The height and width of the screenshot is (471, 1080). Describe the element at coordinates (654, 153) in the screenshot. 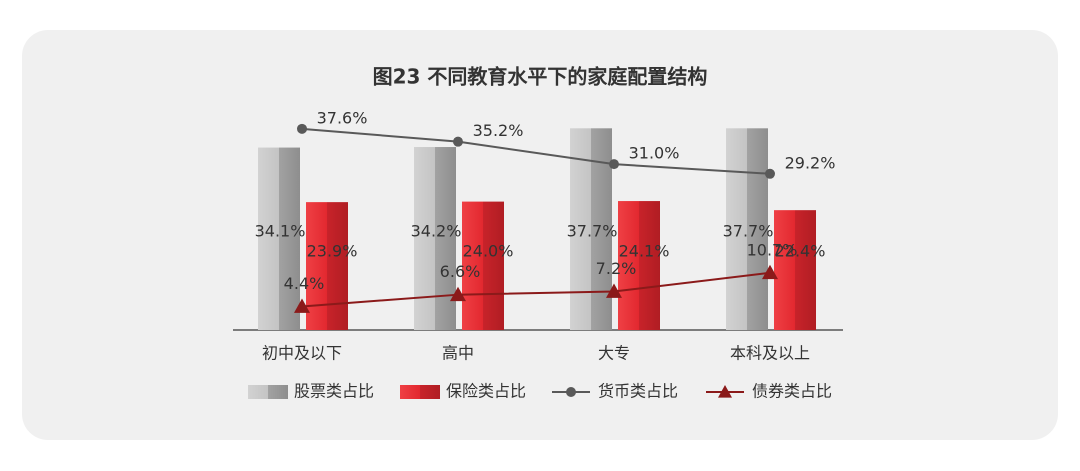

I see `data-label: 31.0%` at that location.